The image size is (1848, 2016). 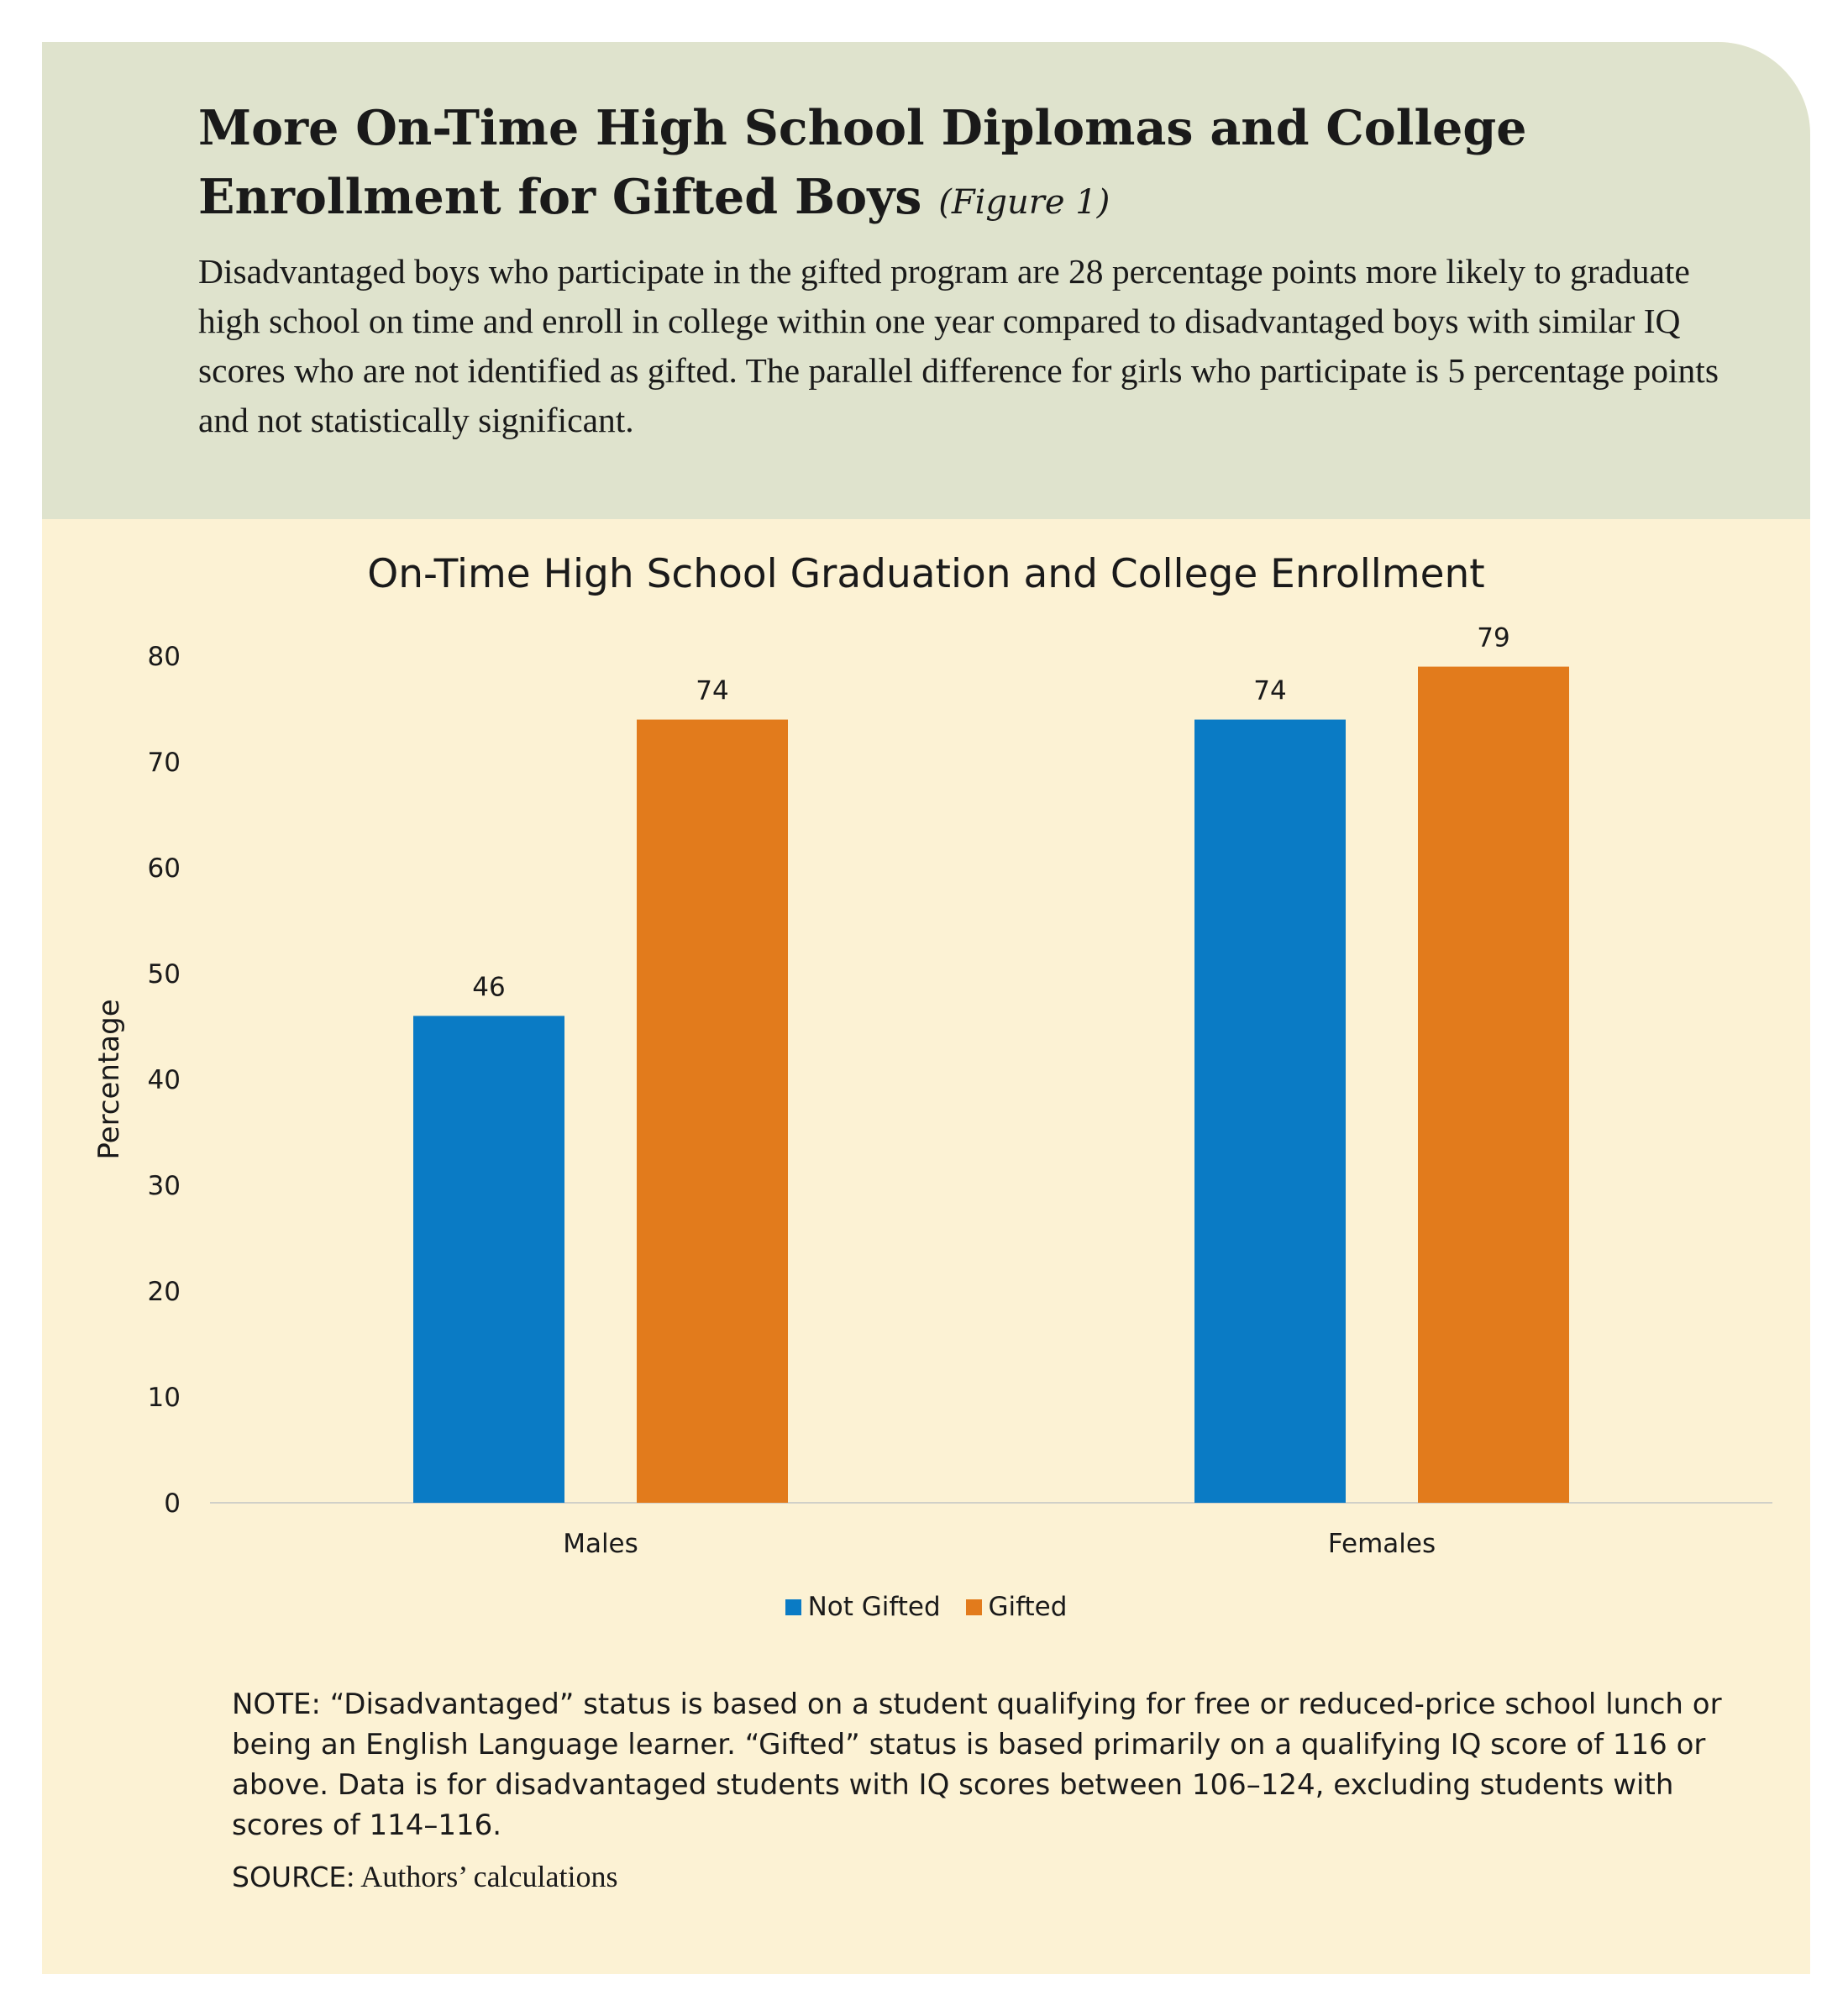 I want to click on y-tick-label: 0, so click(x=172, y=1503).